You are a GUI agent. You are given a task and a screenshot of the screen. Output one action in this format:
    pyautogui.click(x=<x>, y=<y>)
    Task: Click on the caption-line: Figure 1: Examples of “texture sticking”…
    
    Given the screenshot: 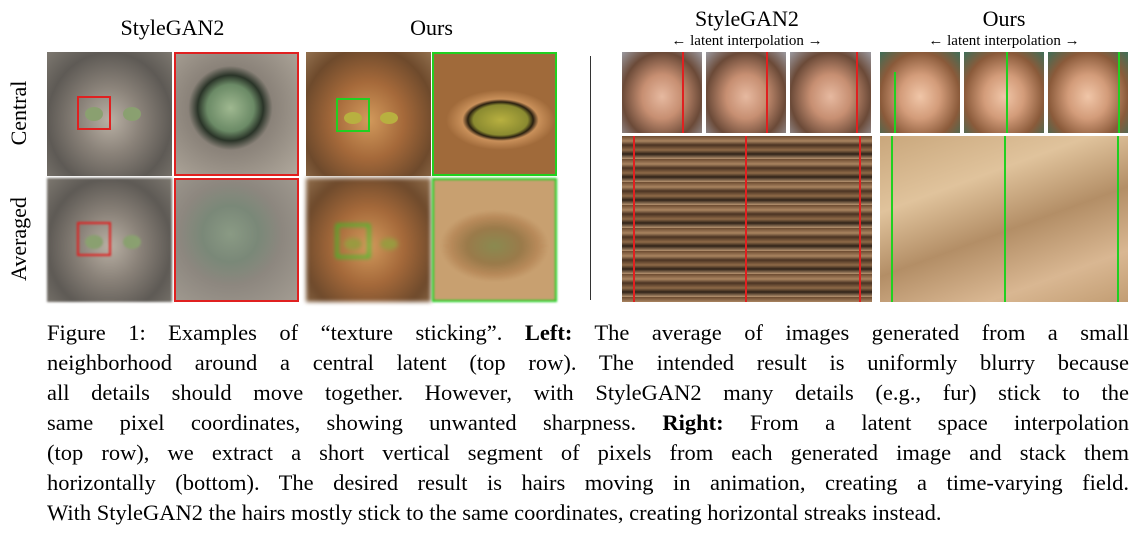 What is the action you would take?
    pyautogui.click(x=588, y=333)
    